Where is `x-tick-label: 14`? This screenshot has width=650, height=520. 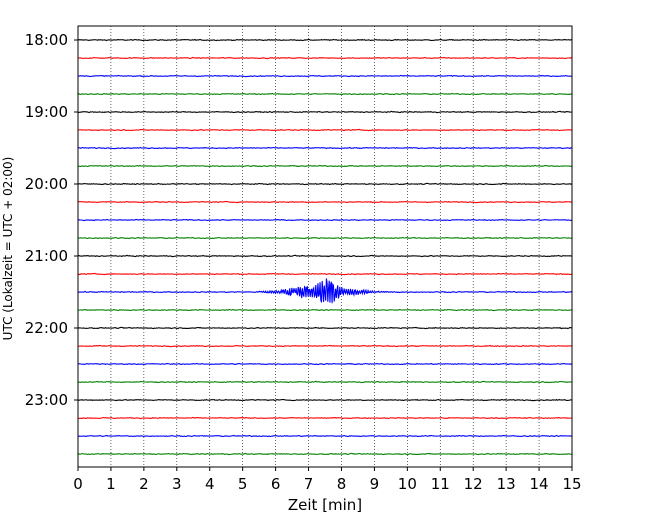
x-tick-label: 14 is located at coordinates (539, 484).